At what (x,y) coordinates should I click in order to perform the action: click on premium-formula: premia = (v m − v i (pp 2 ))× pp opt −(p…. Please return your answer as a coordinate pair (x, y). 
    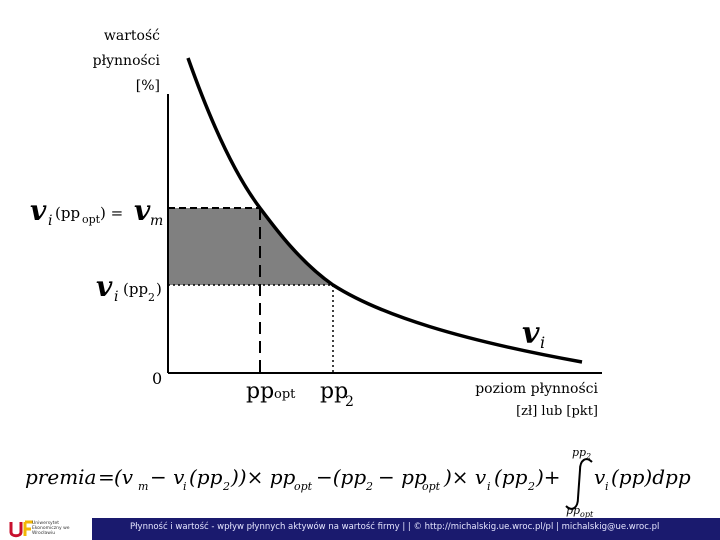
    Looking at the image, I should click on (358, 482).